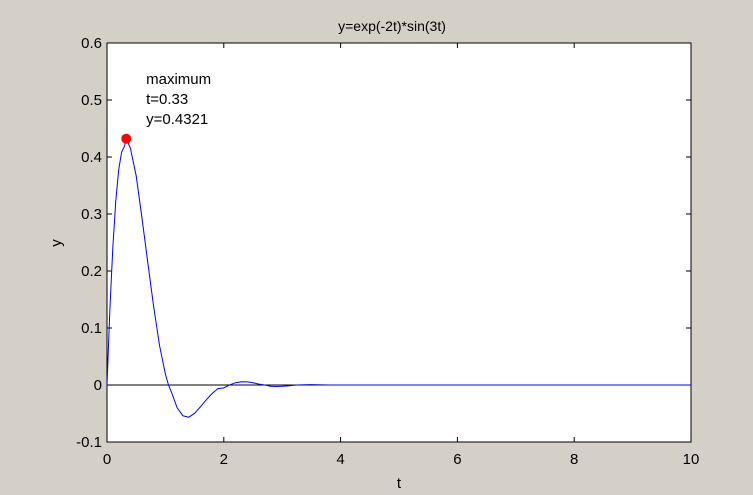 The image size is (753, 495). What do you see at coordinates (91, 328) in the screenshot?
I see `y-tick-label: 0.1` at bounding box center [91, 328].